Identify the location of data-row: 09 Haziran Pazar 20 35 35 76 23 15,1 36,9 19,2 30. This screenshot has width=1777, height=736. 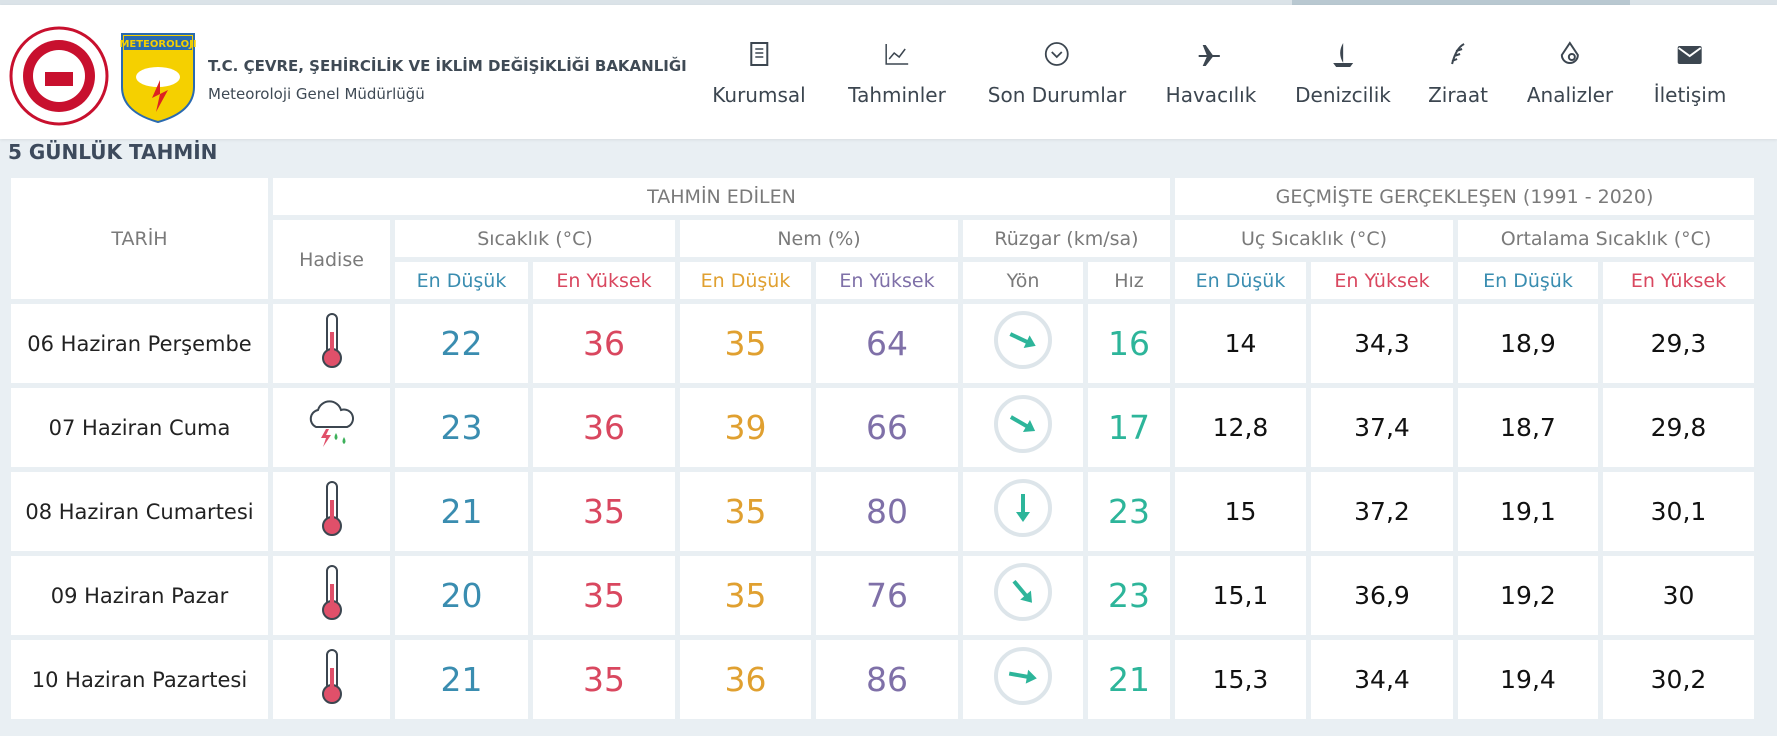
(882, 595).